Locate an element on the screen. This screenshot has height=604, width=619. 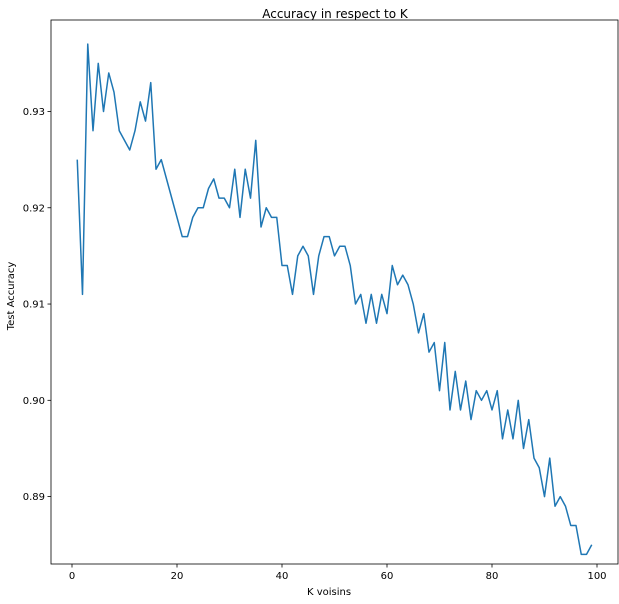
x-tick-label: 60 is located at coordinates (387, 576).